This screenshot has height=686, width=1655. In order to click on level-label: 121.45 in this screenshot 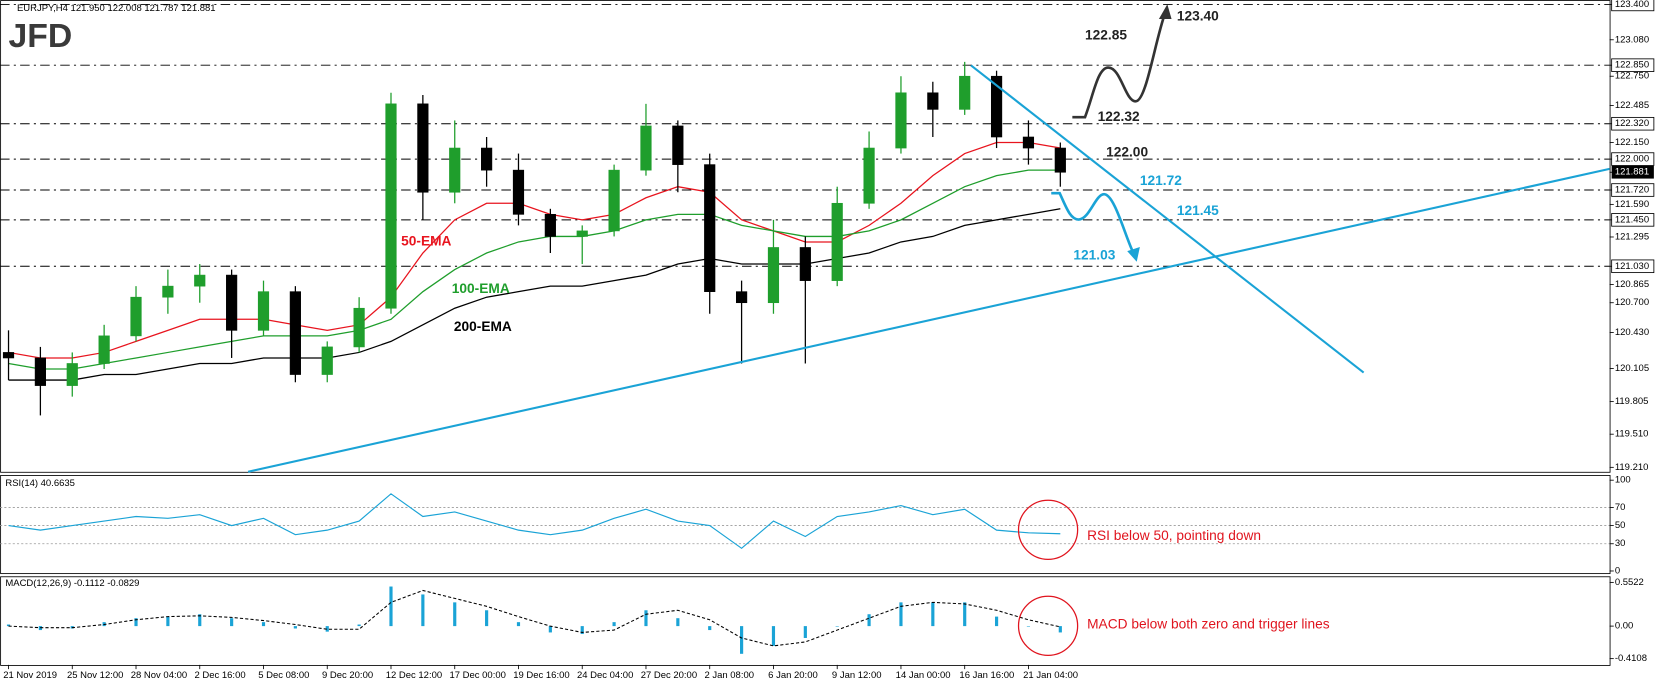, I will do `click(1198, 210)`.